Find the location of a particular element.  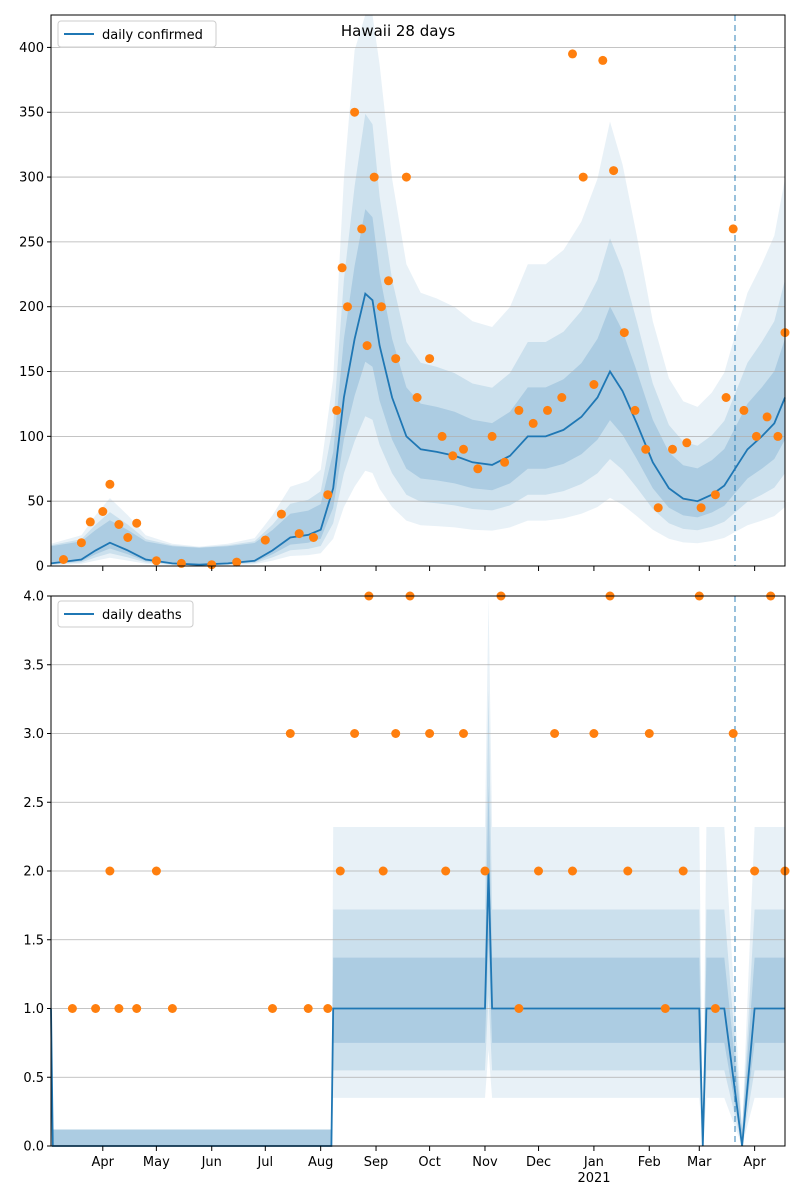

y-tick-label: 2.5 is located at coordinates (33, 803).